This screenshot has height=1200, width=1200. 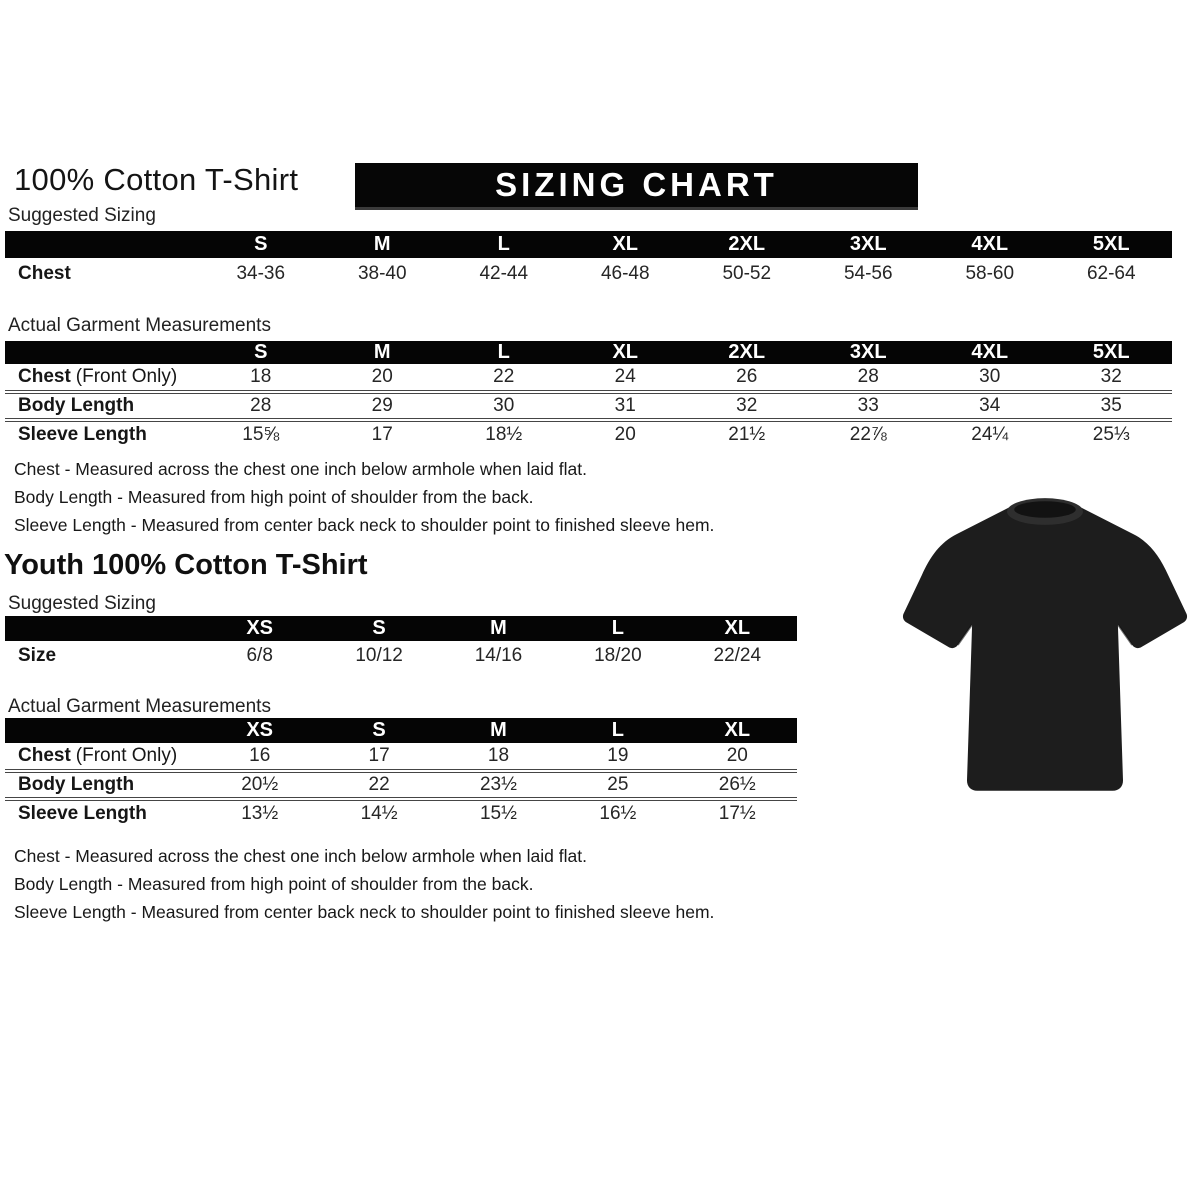 What do you see at coordinates (747, 433) in the screenshot?
I see `size-value-cell: 21½` at bounding box center [747, 433].